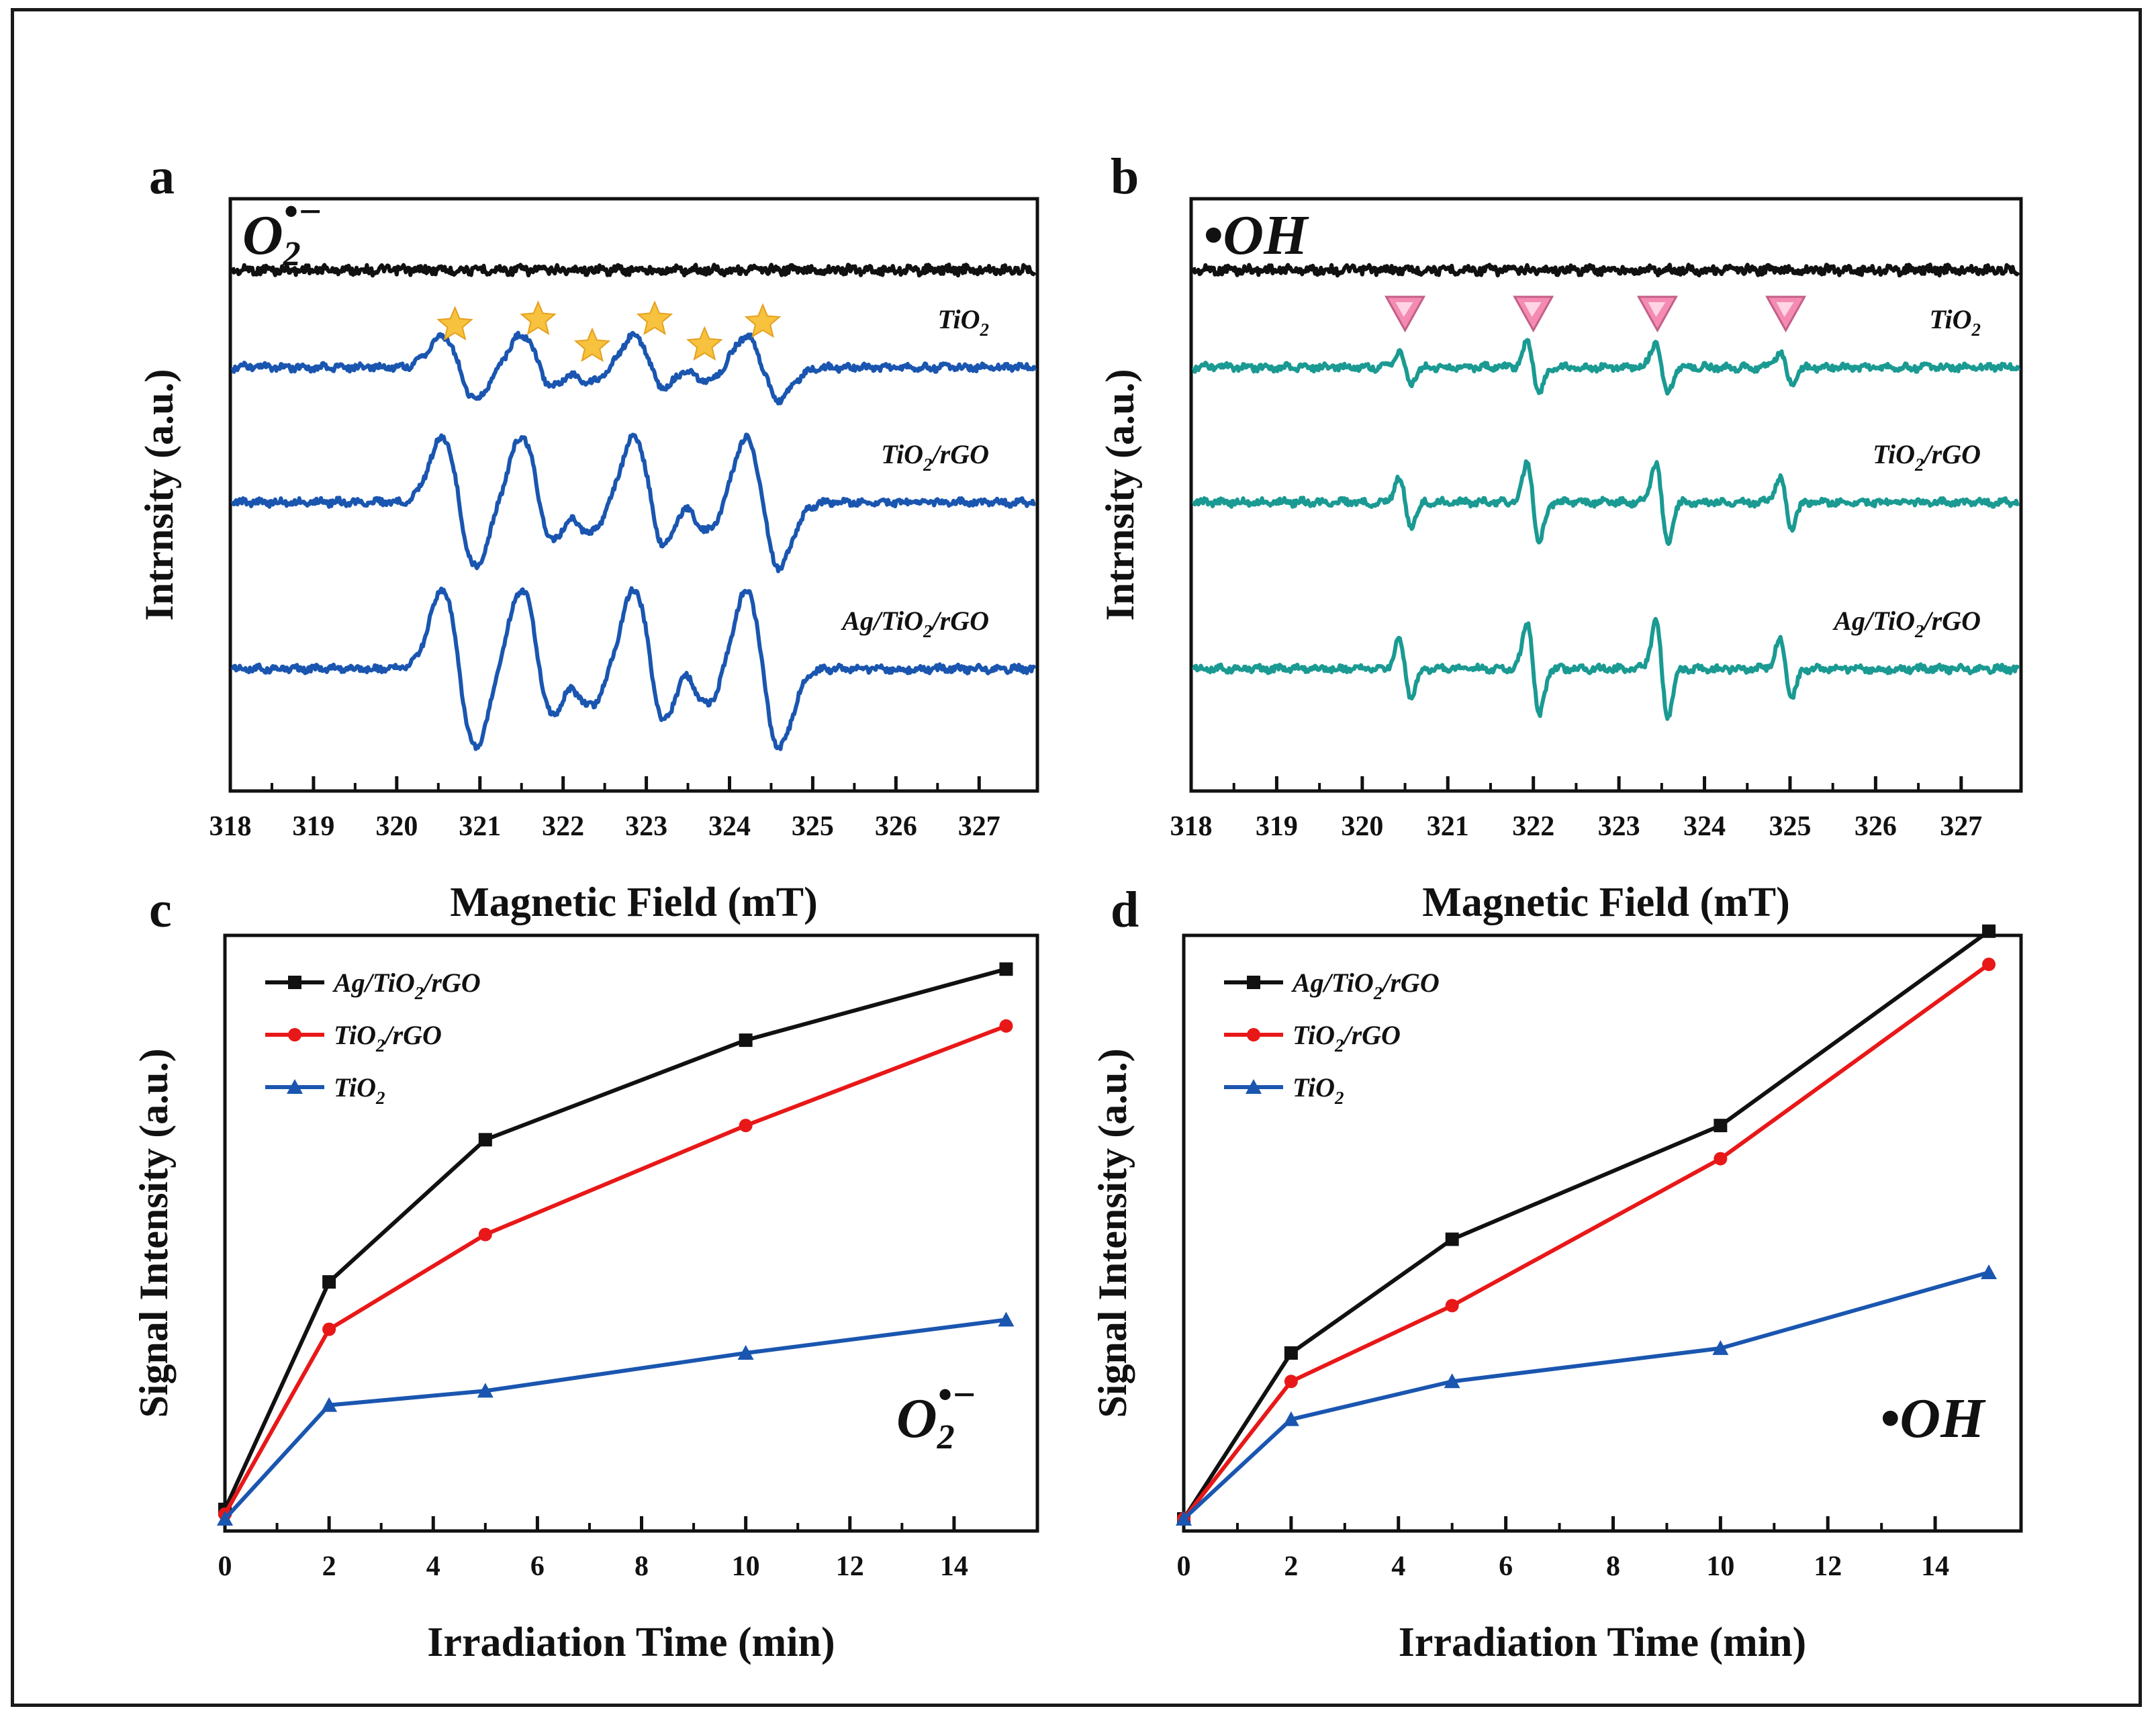 The image size is (2156, 1719). What do you see at coordinates (1347, 1038) in the screenshot?
I see `panel-d-legend-label-TiO2/rGO: TiO2/rGO` at bounding box center [1347, 1038].